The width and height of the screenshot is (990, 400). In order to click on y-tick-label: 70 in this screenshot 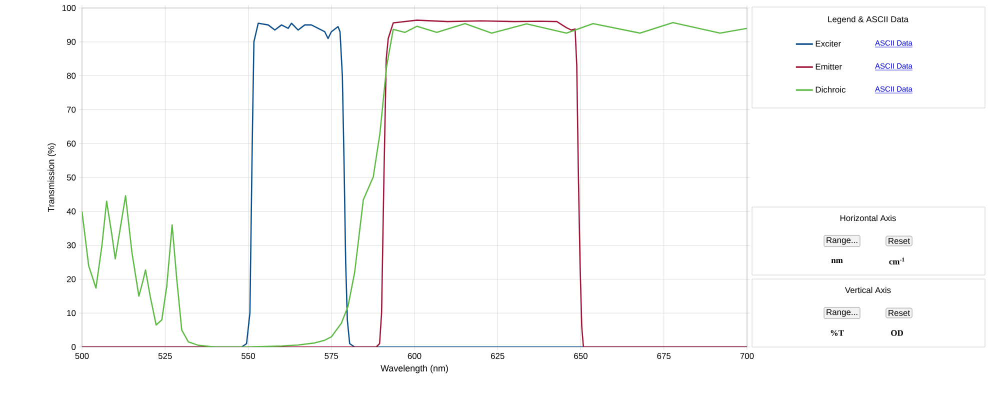, I will do `click(71, 109)`.